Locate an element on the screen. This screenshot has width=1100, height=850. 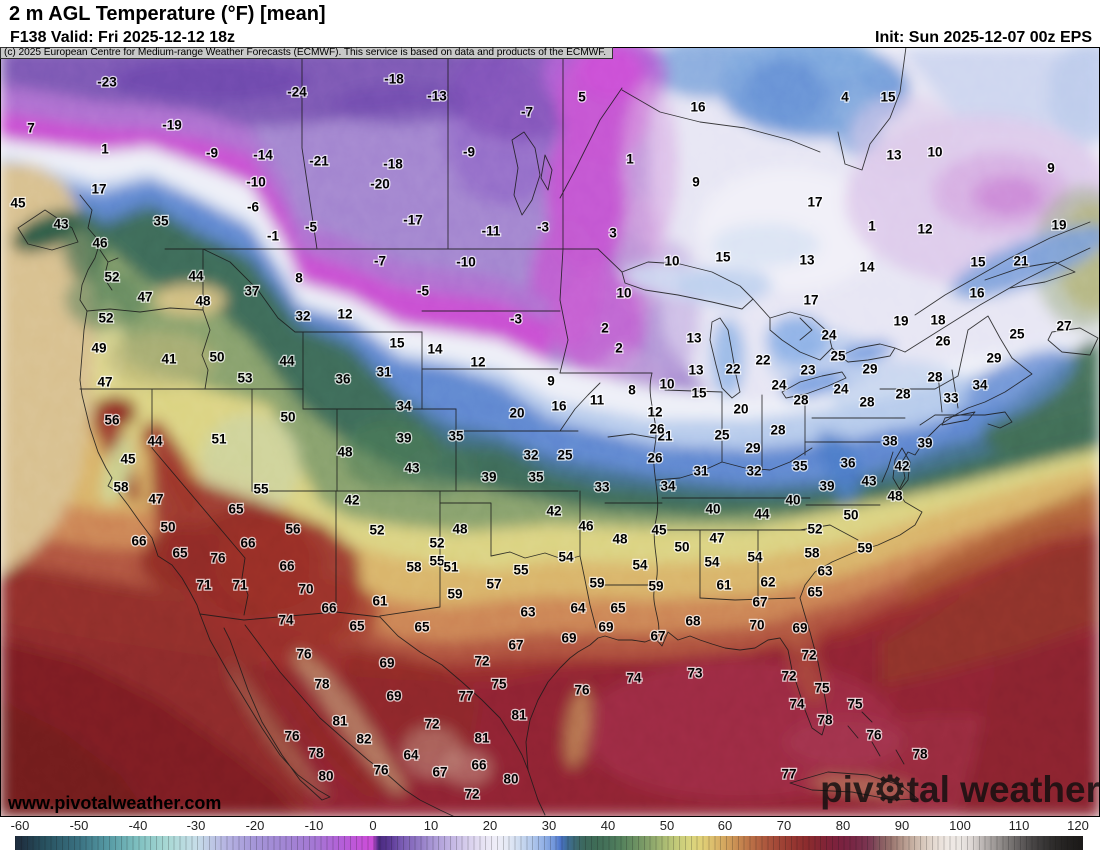
svg-text: 9 is located at coordinates (551, 381).